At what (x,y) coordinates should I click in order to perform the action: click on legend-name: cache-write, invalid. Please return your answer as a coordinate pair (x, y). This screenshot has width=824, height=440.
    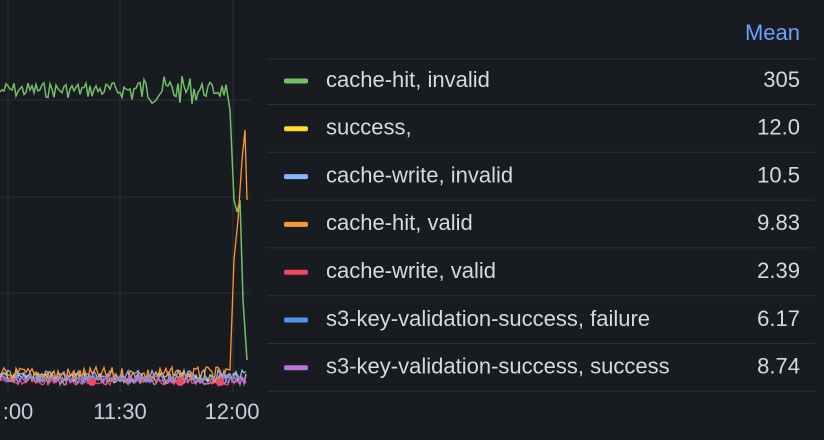
    Looking at the image, I should click on (419, 174).